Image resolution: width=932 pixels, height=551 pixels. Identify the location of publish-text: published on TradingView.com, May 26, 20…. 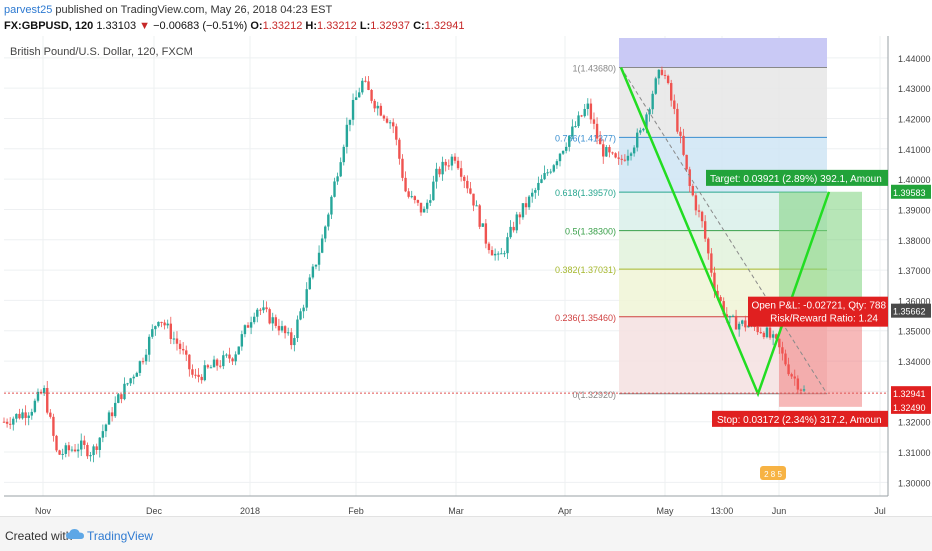
(194, 10).